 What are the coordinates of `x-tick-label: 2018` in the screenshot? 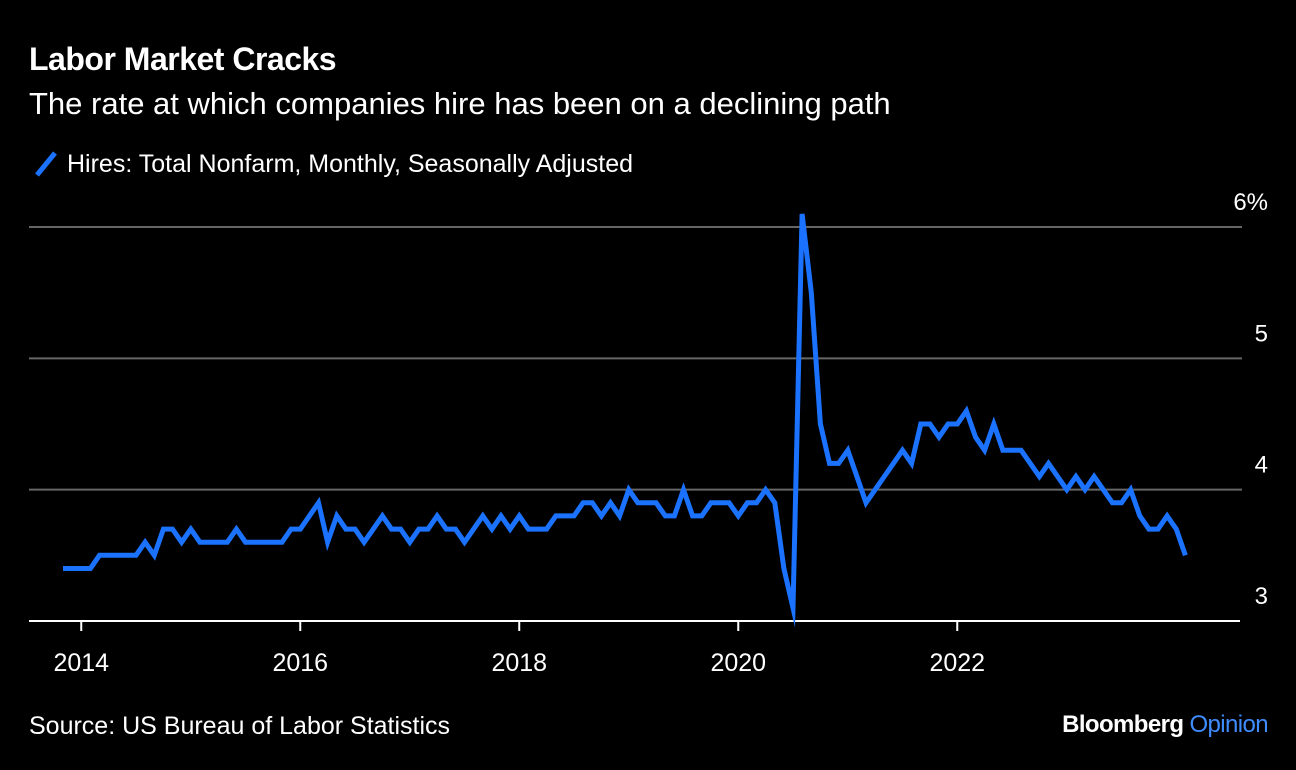 It's located at (519, 663).